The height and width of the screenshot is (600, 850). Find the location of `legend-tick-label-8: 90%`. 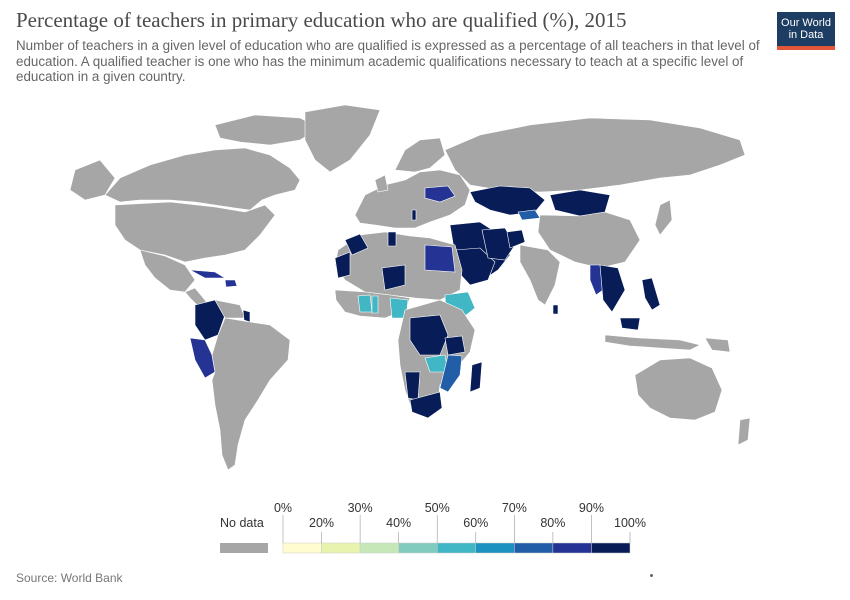

legend-tick-label-8: 90% is located at coordinates (591, 508).